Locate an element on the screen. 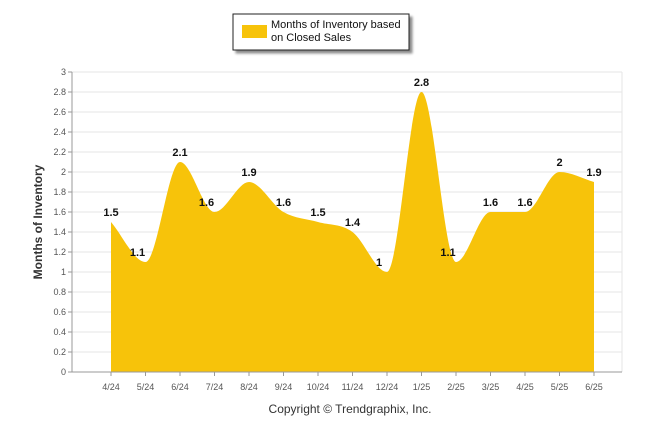  x-tick-label: 11/24 is located at coordinates (353, 387).